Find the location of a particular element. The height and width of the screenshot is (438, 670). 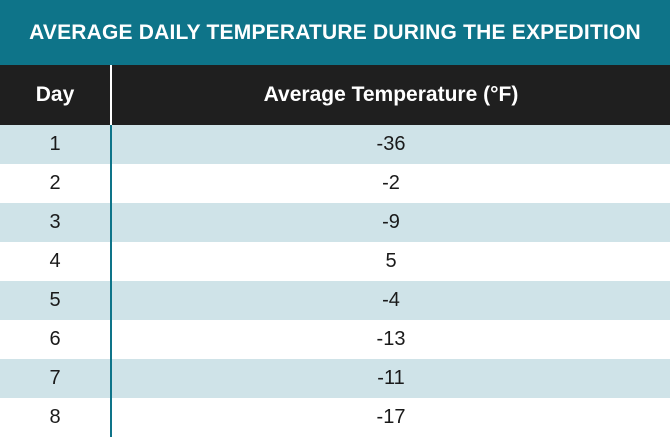

temperature-cell: -36 is located at coordinates (391, 144).